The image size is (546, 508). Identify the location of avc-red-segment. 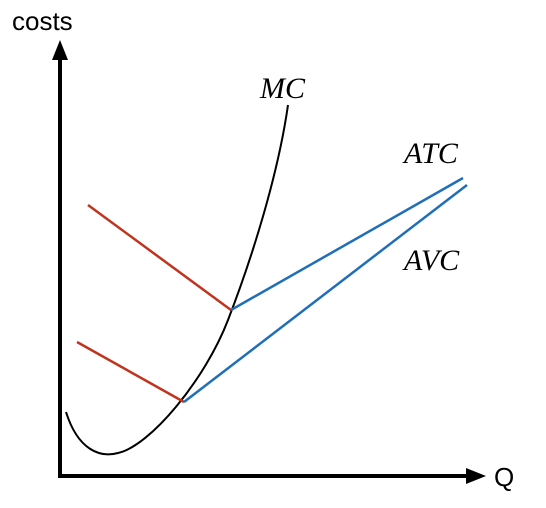
(130, 372).